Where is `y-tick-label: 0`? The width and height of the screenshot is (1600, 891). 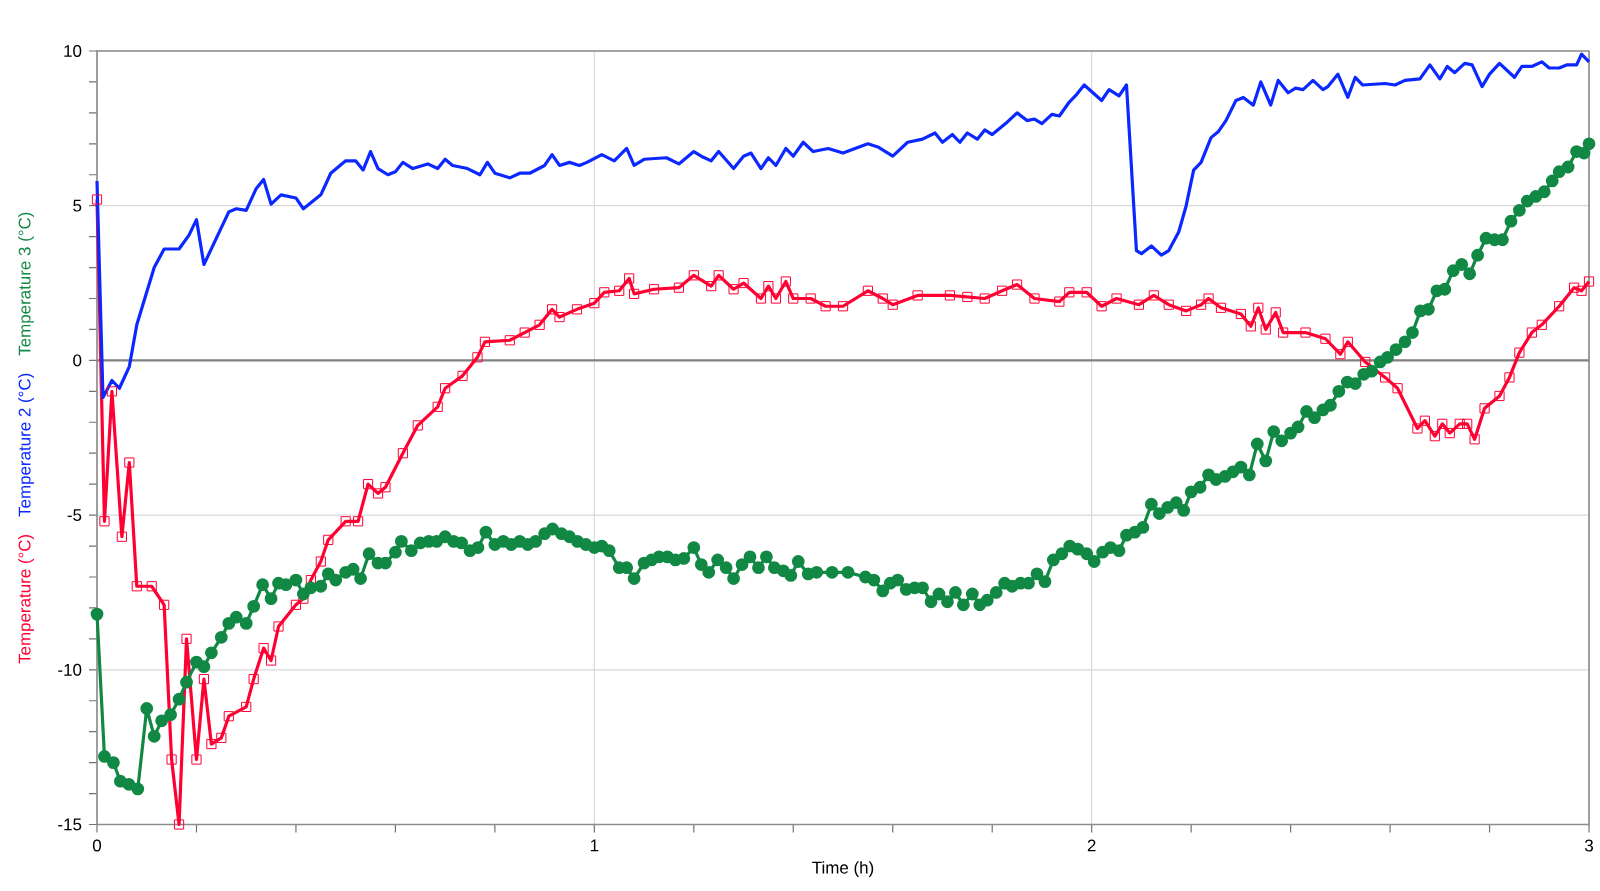
y-tick-label: 0 is located at coordinates (77, 360).